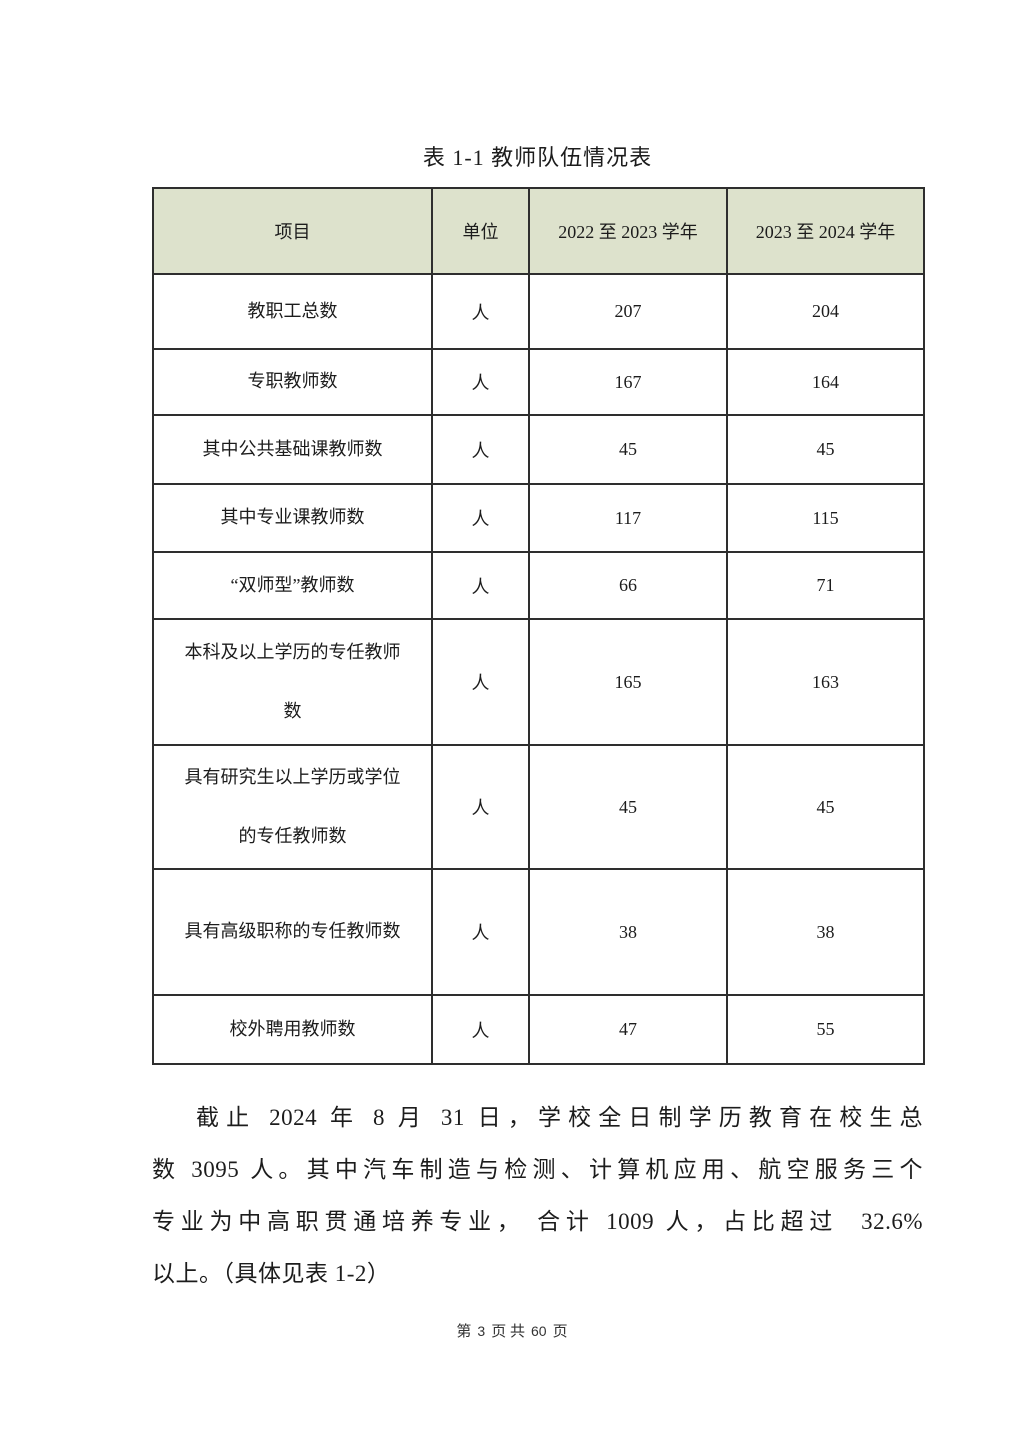 This screenshot has width=1024, height=1447. What do you see at coordinates (825, 382) in the screenshot?
I see `cell-value-2023-2024: 164` at bounding box center [825, 382].